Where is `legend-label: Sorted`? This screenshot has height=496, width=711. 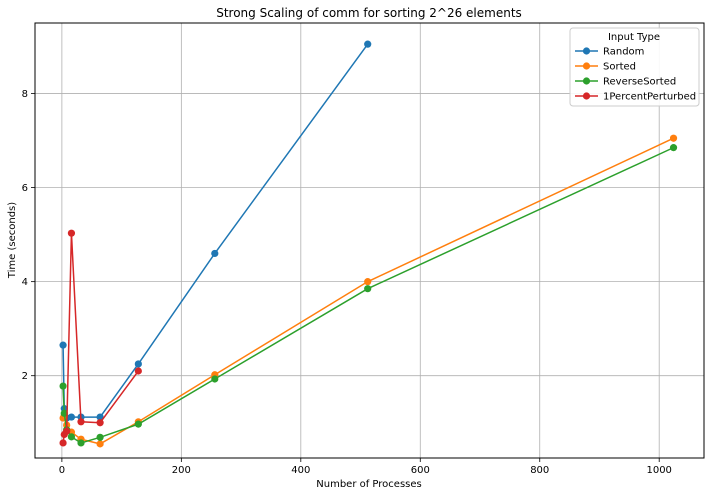 legend-label: Sorted is located at coordinates (619, 67).